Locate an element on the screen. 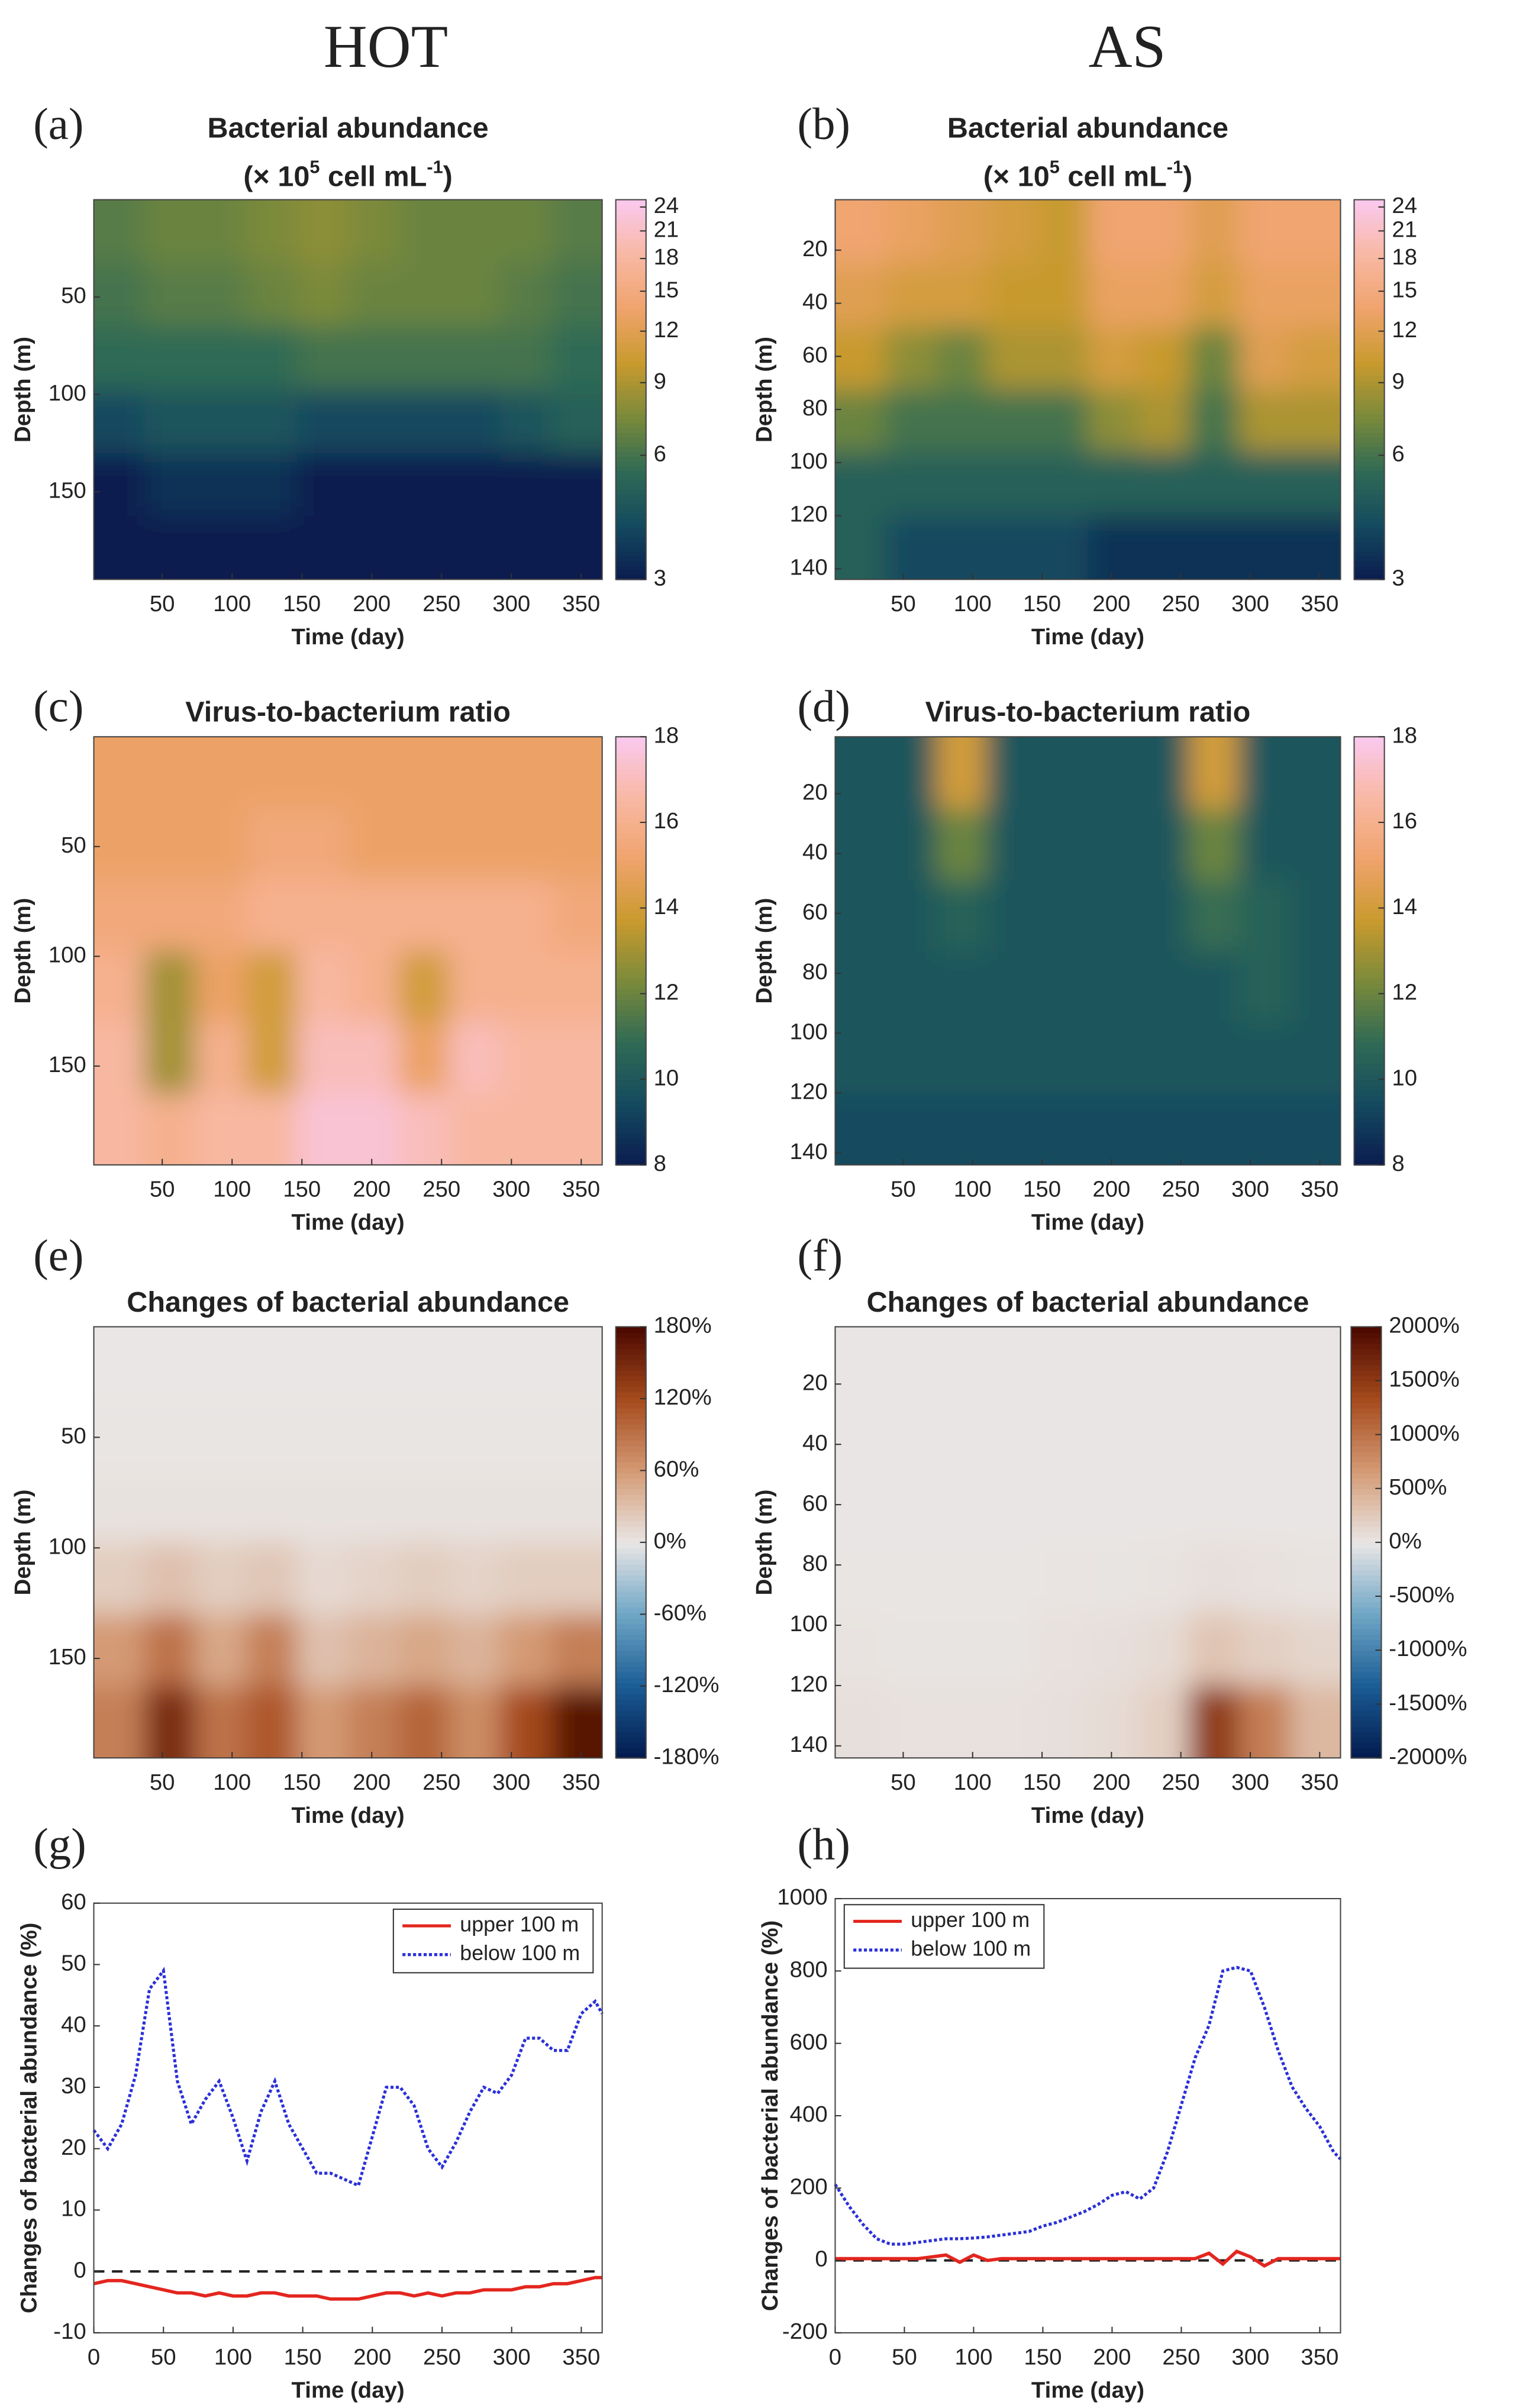 The width and height of the screenshot is (1513, 2408). x-tick-label: 150 is located at coordinates (1042, 1189).